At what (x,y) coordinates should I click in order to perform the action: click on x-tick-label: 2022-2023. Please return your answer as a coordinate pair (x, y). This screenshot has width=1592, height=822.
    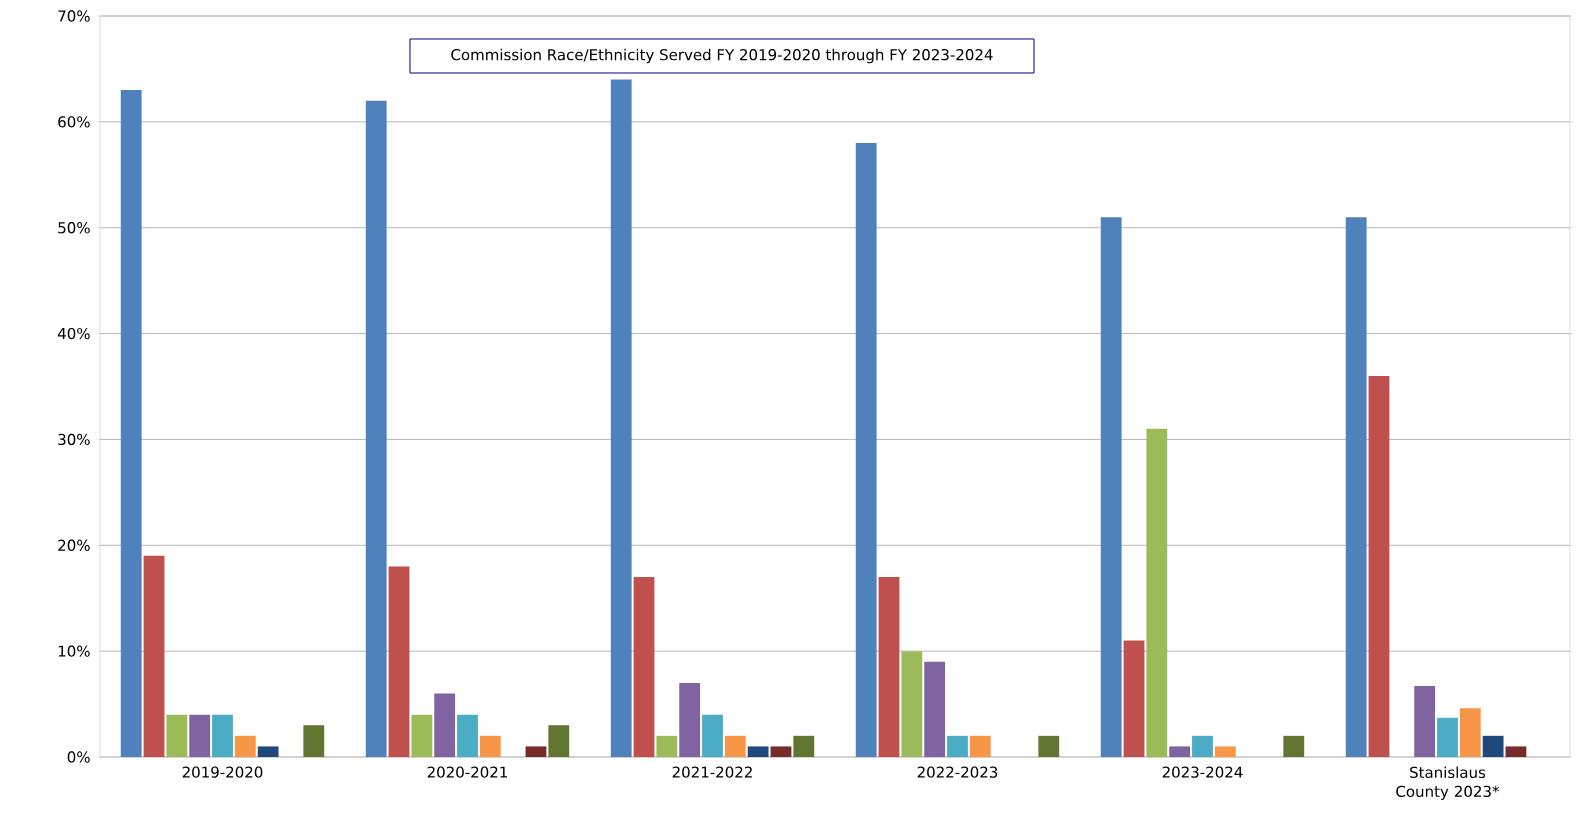
    Looking at the image, I should click on (957, 772).